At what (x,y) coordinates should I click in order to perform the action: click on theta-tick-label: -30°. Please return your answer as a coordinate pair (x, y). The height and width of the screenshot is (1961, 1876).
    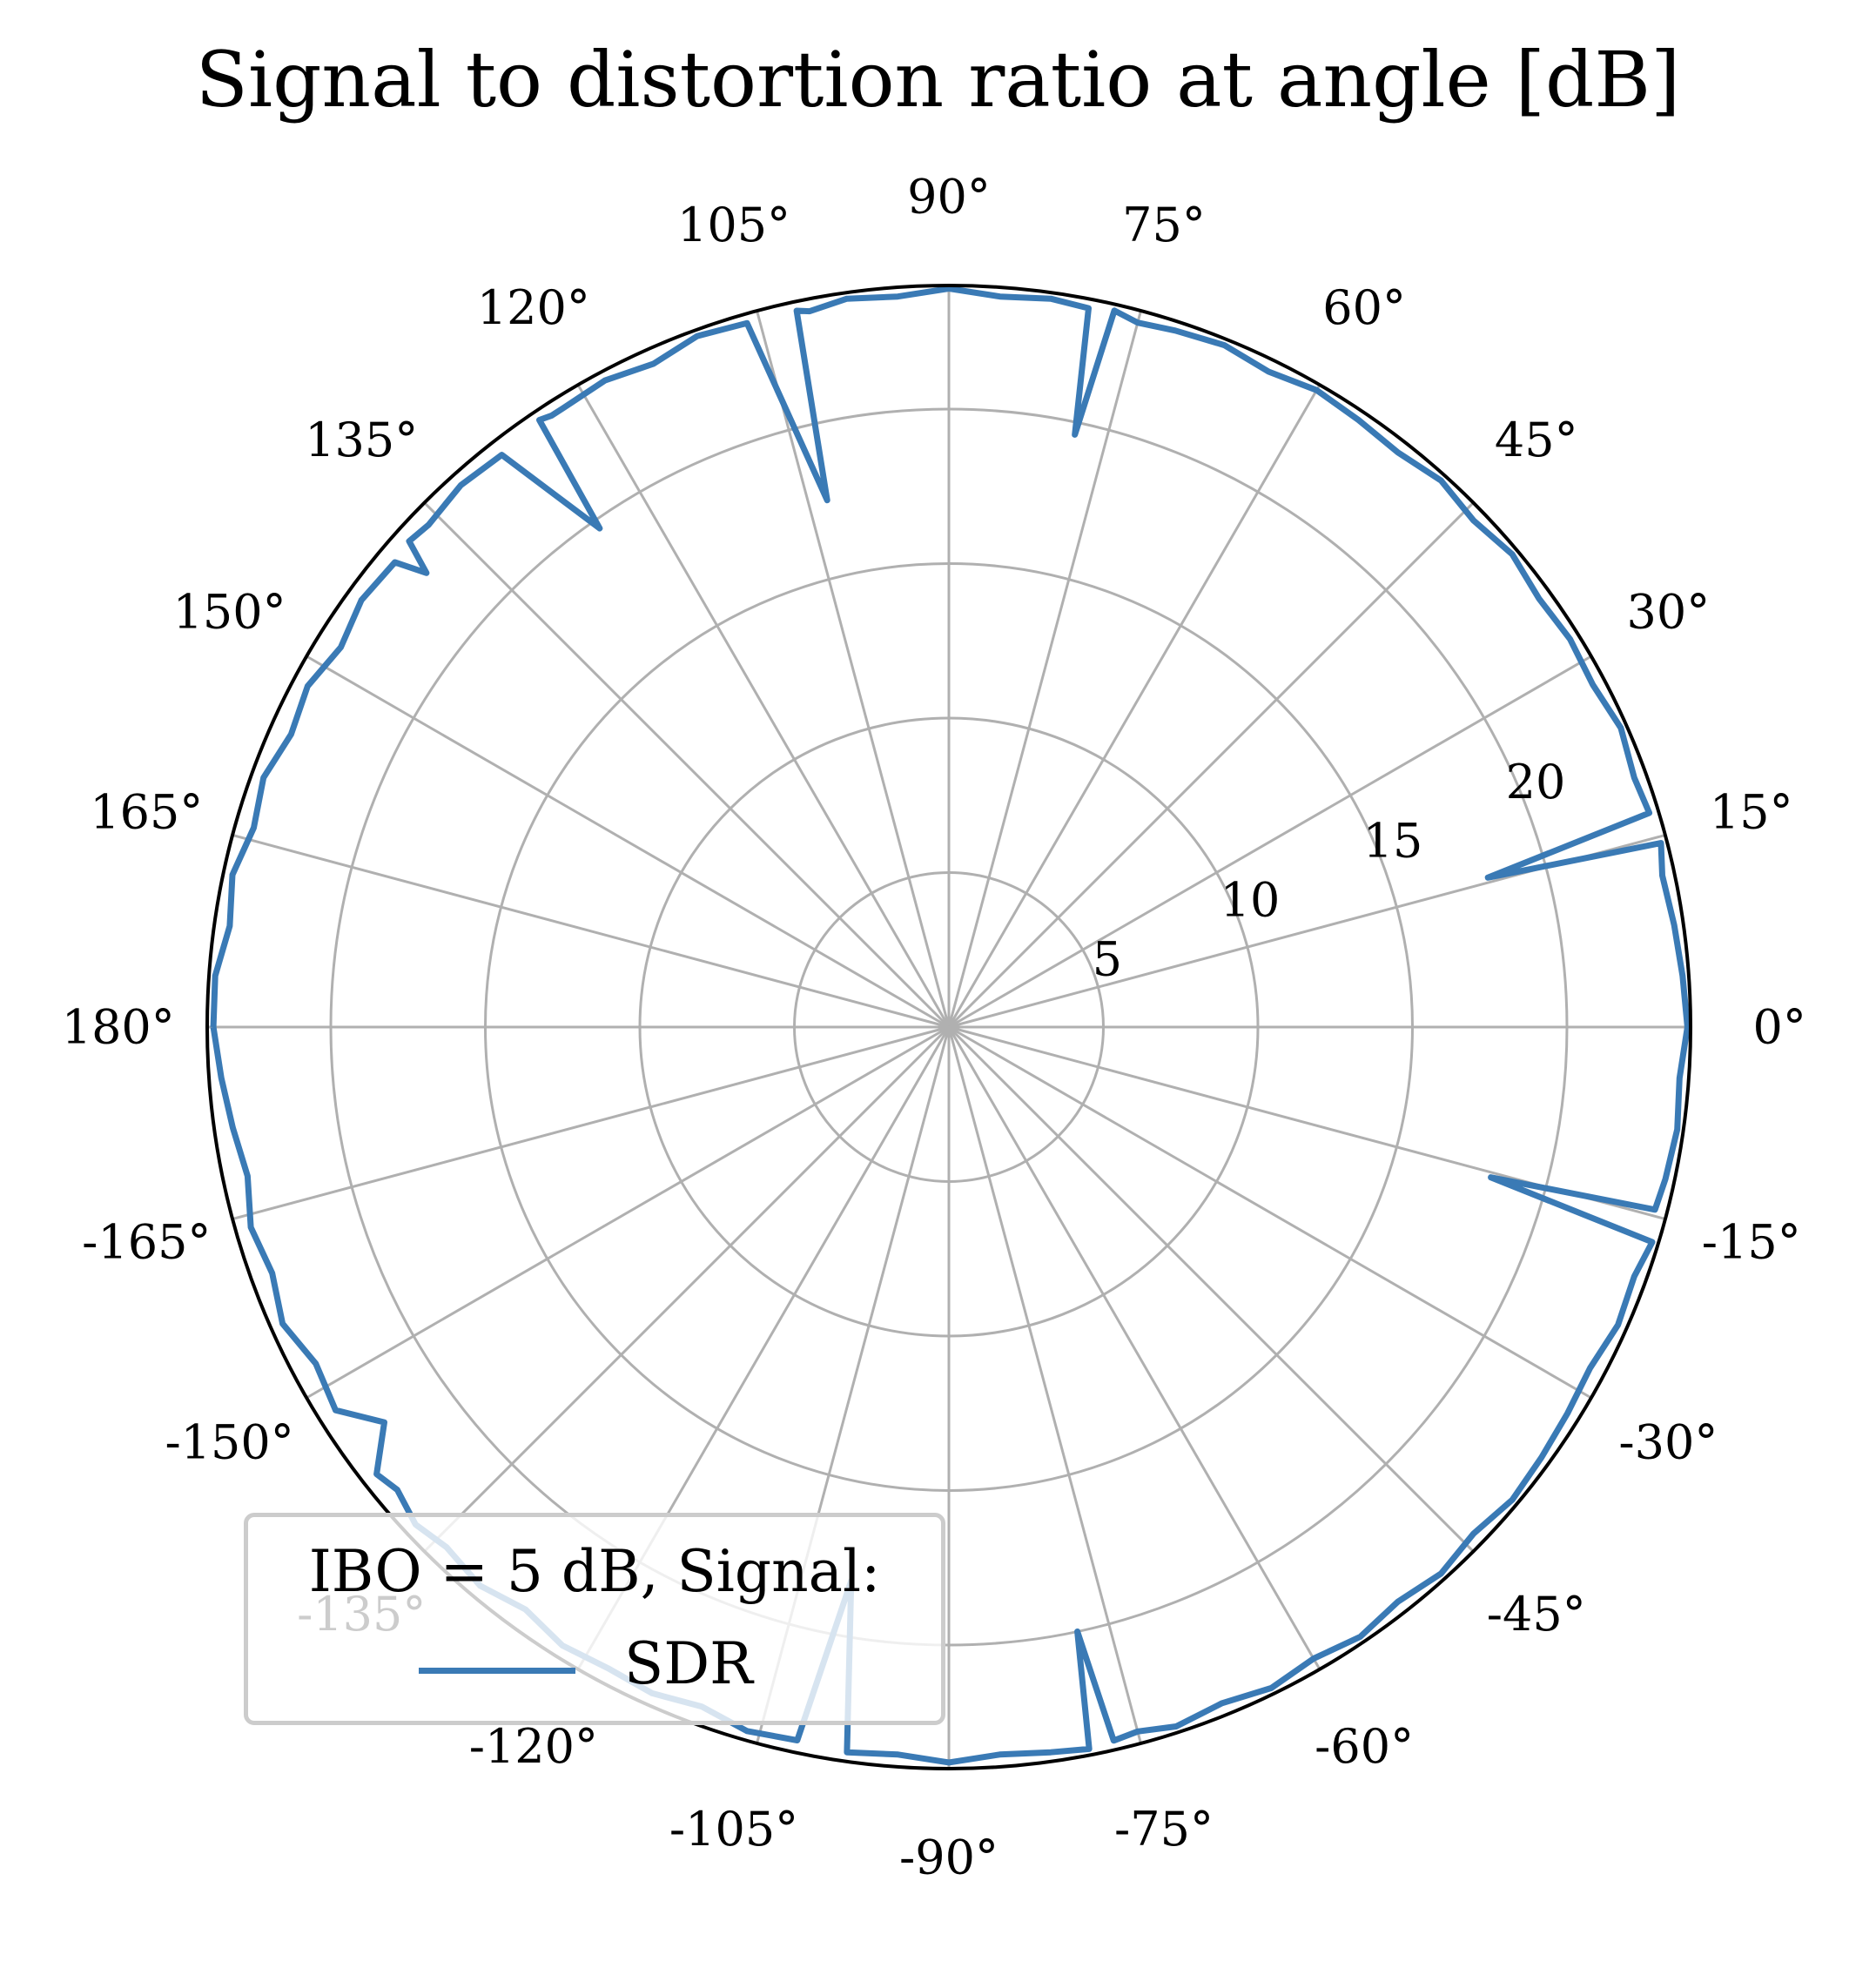
    Looking at the image, I should click on (1668, 1442).